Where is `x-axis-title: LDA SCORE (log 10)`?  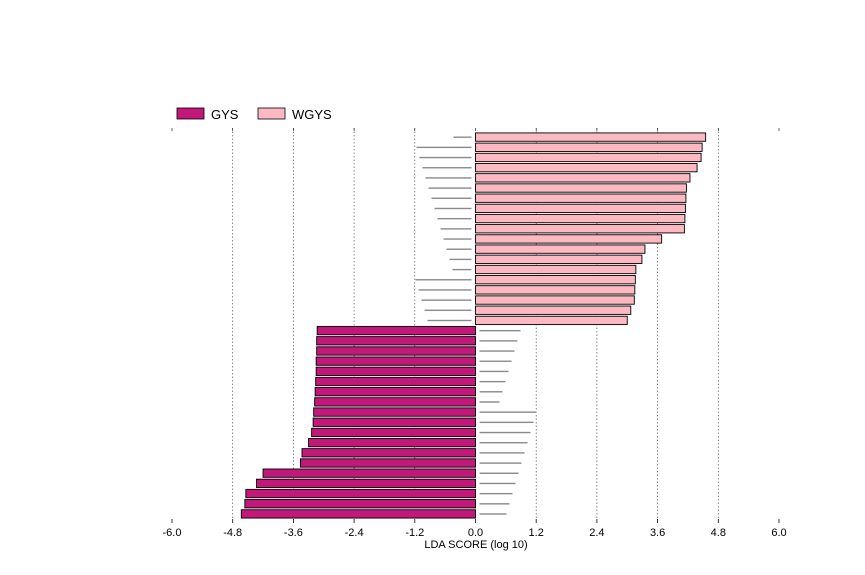
x-axis-title: LDA SCORE (log 10) is located at coordinates (475, 545).